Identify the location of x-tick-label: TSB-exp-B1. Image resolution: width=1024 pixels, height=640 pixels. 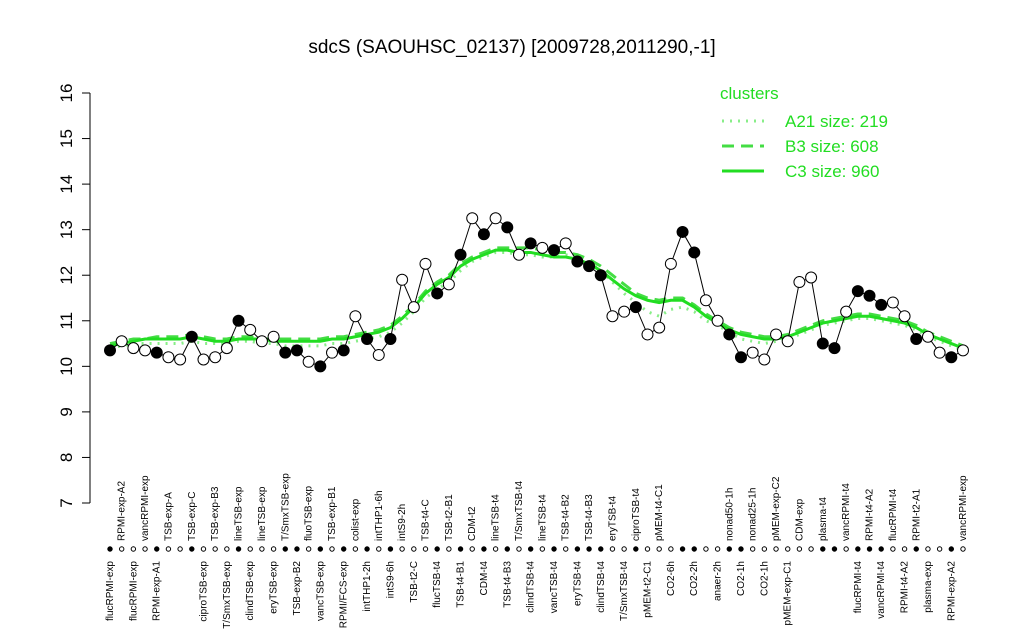
(332, 513).